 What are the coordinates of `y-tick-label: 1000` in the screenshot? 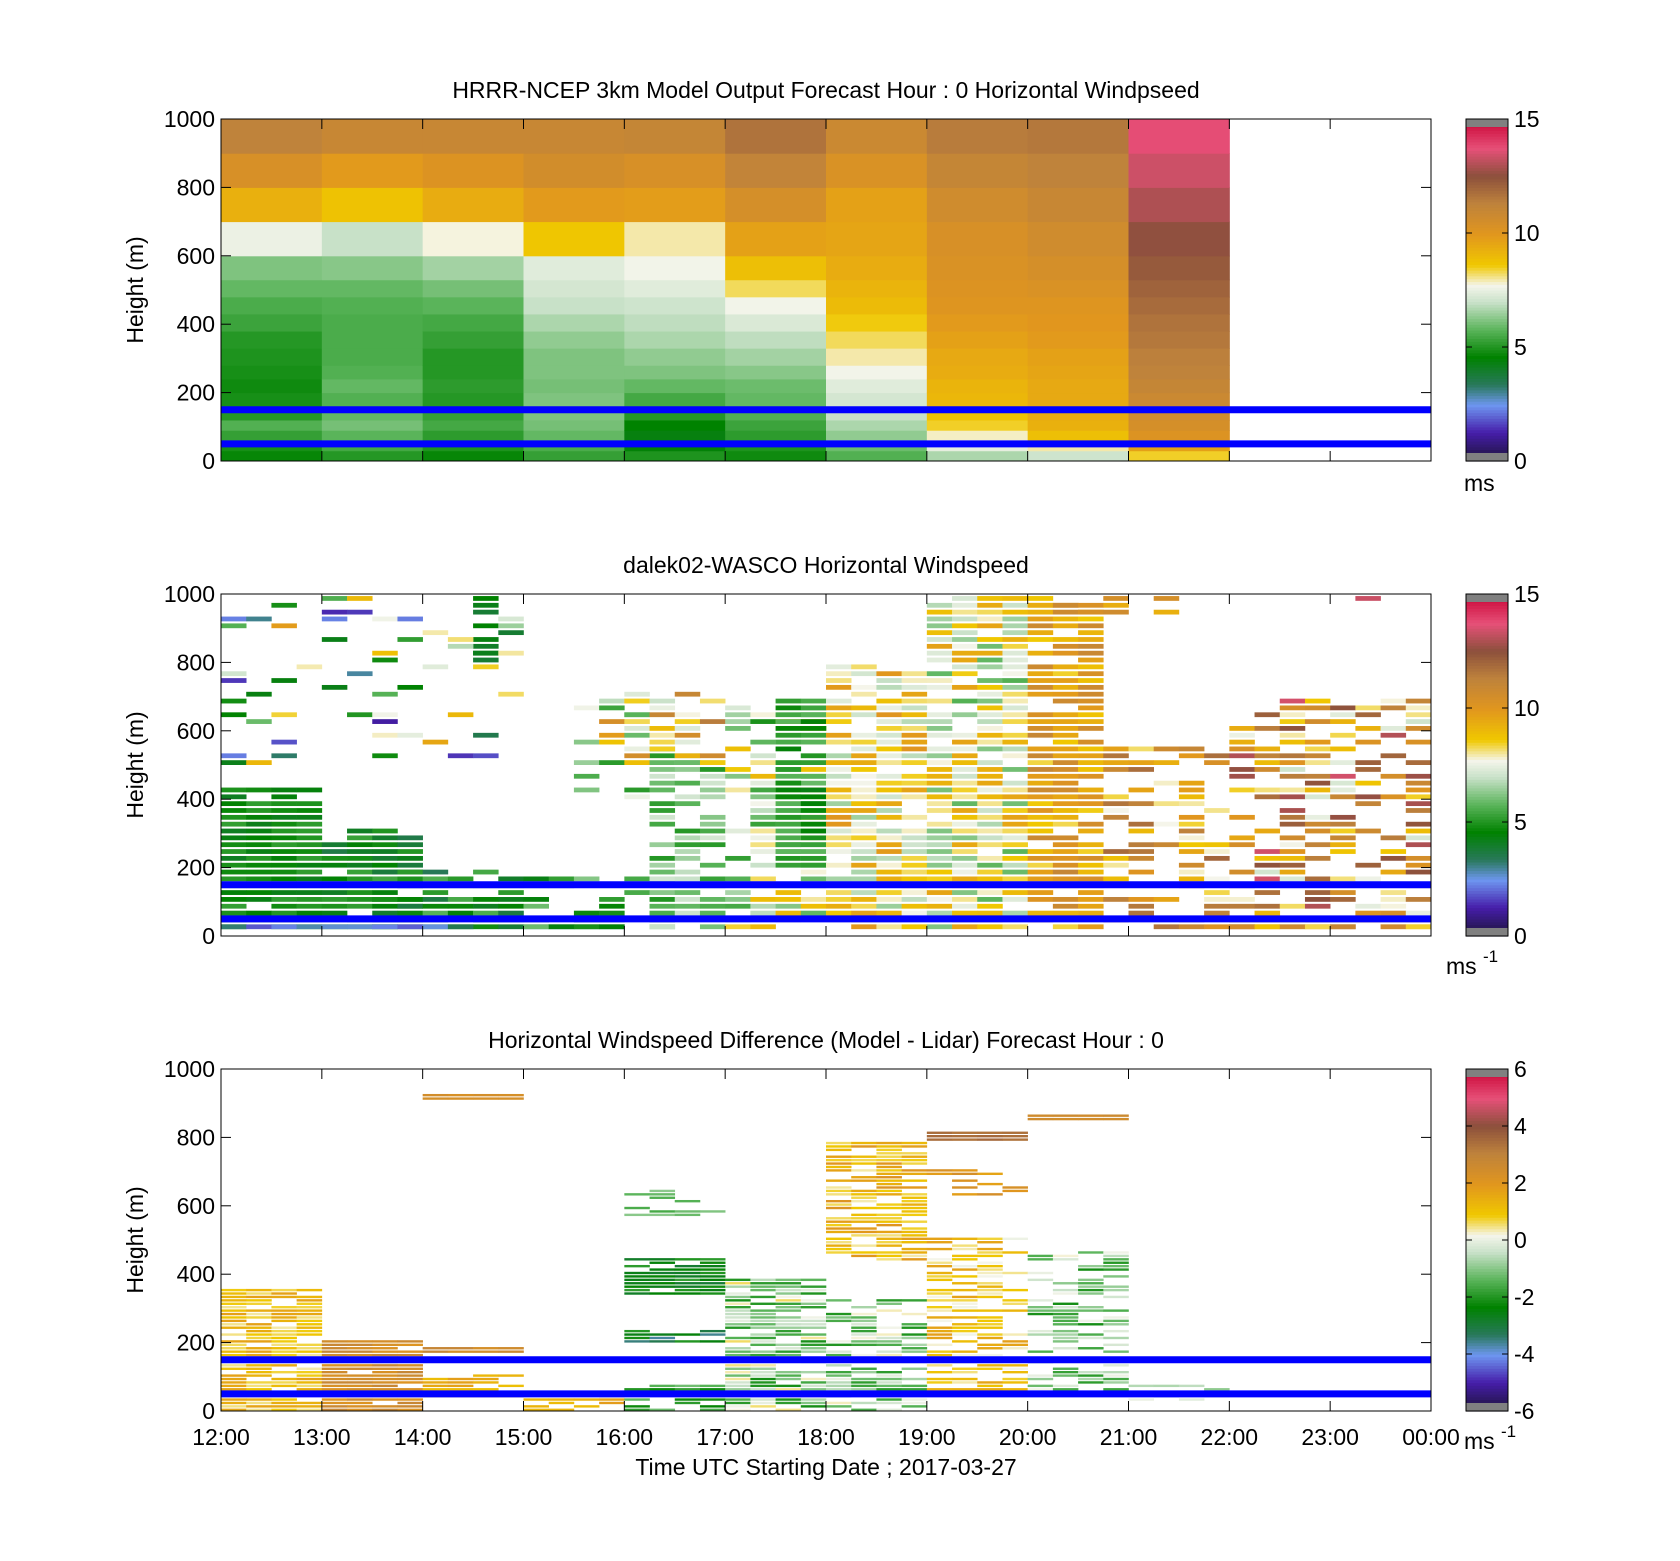 It's located at (189, 594).